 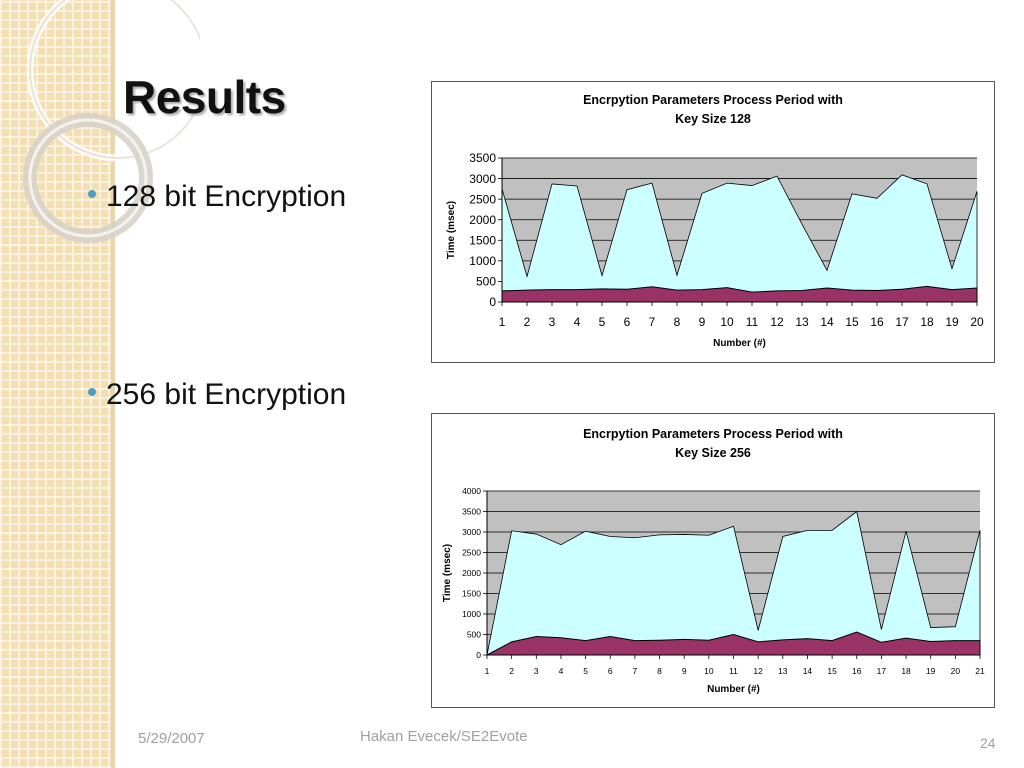 I want to click on bullet-text: 256 bit Encryption, so click(x=226, y=394).